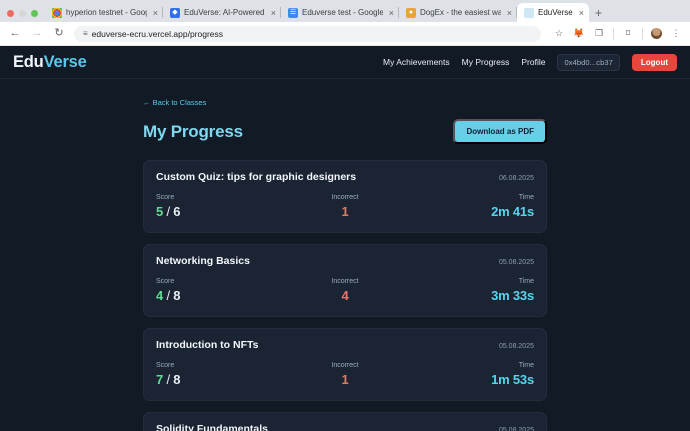 The height and width of the screenshot is (431, 690). I want to click on nav-item-my-achievements: My Achievements, so click(416, 62).